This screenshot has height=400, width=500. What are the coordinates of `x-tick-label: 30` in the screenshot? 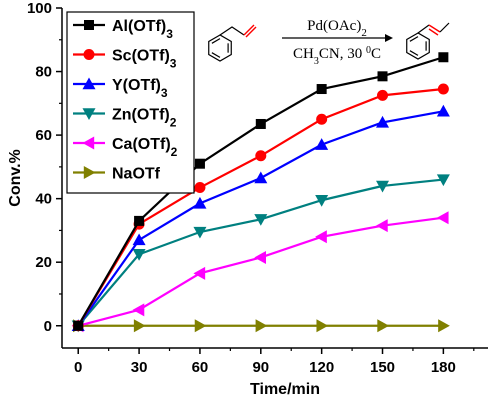 It's located at (139, 367).